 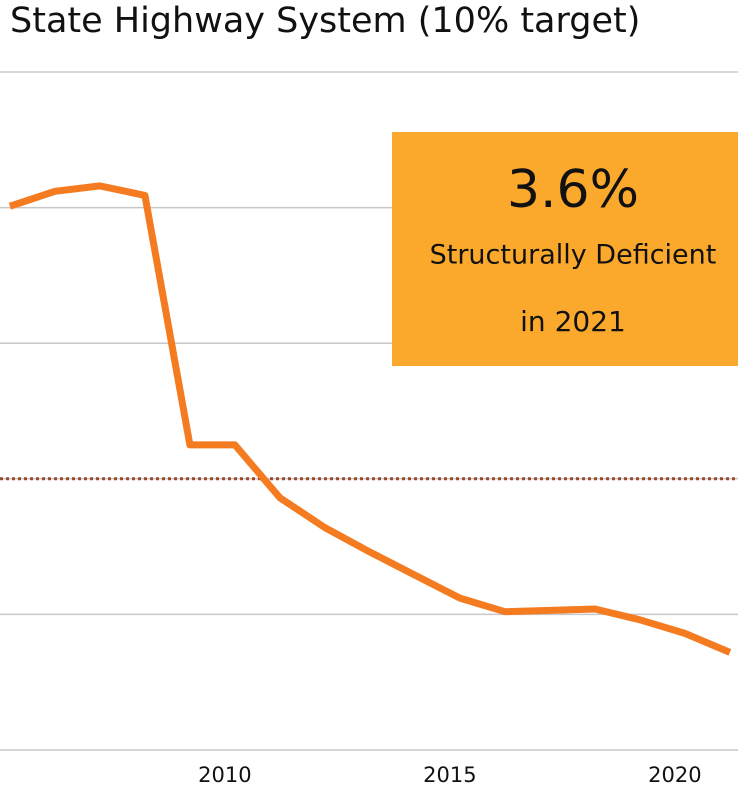 I want to click on x-tick-label: 2020, so click(x=674, y=775).